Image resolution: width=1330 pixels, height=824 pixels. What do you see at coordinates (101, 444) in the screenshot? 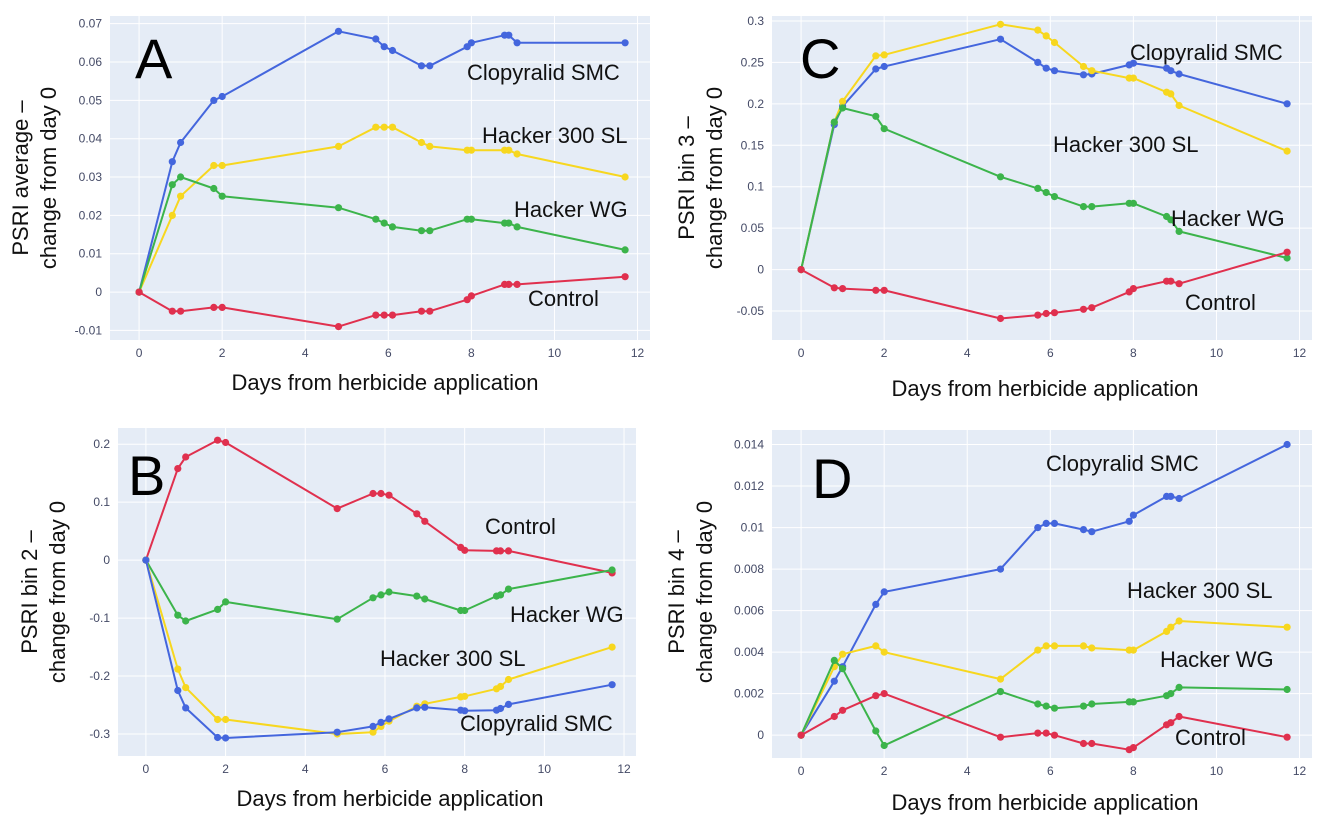
I see `panel-b-ytick-label: 0.2` at bounding box center [101, 444].